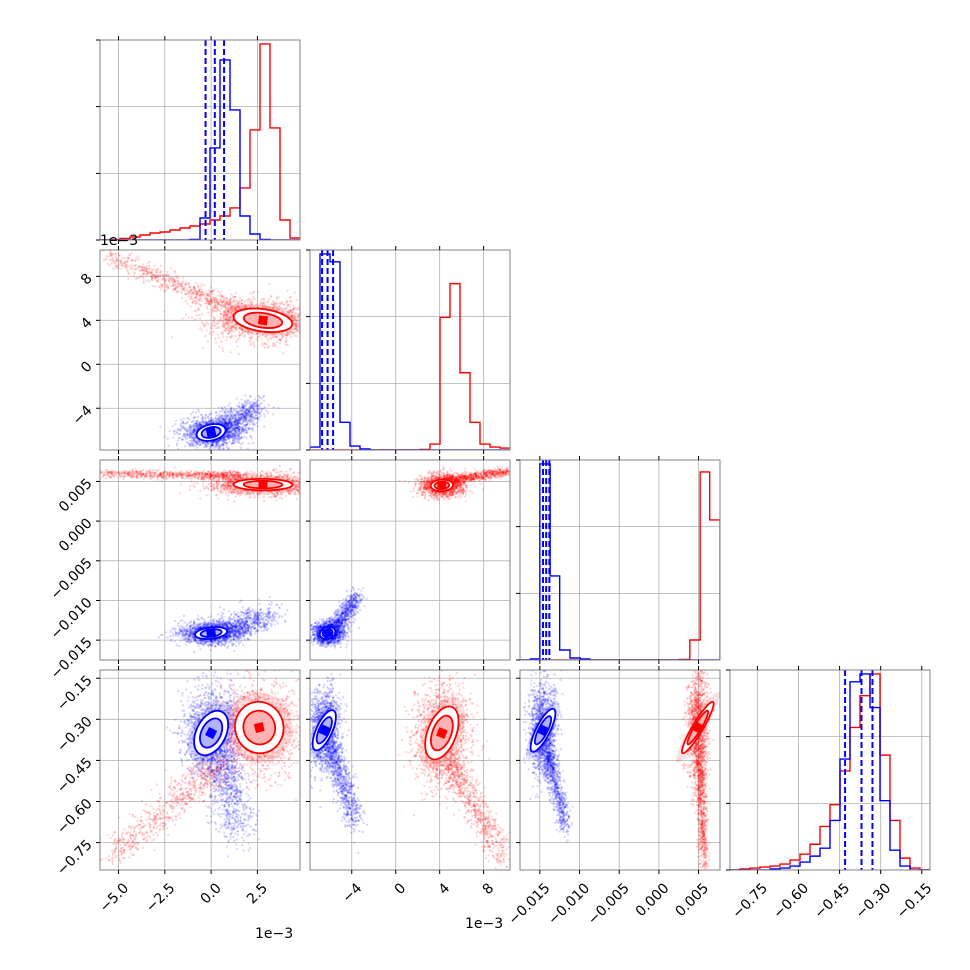 Image resolution: width=970 pixels, height=970 pixels. I want to click on x-tick-label: 0.0, so click(211, 893).